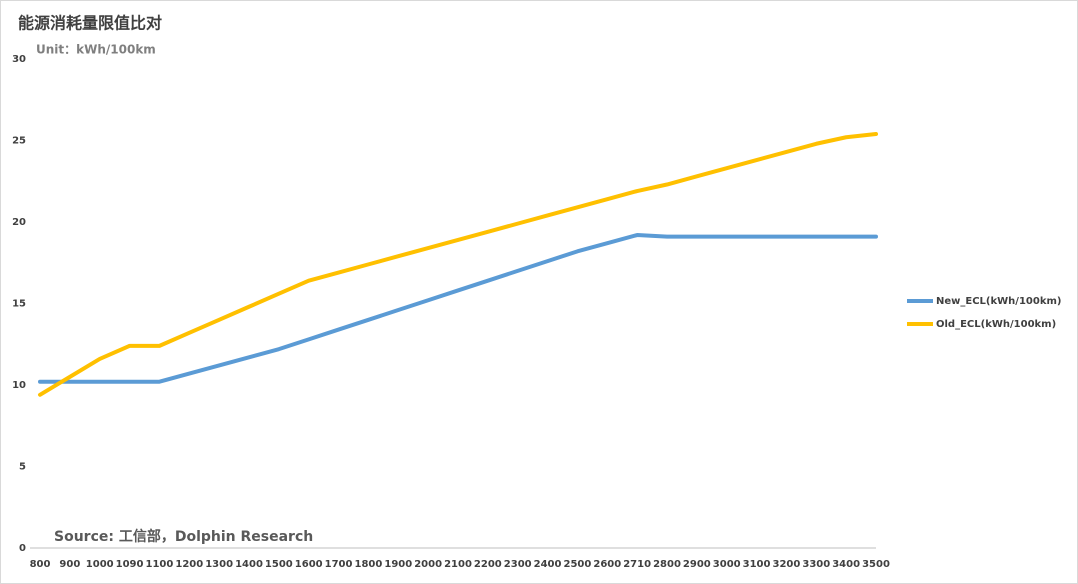 This screenshot has height=584, width=1078. Describe the element at coordinates (339, 564) in the screenshot. I see `x-tick-label: 1700` at that location.